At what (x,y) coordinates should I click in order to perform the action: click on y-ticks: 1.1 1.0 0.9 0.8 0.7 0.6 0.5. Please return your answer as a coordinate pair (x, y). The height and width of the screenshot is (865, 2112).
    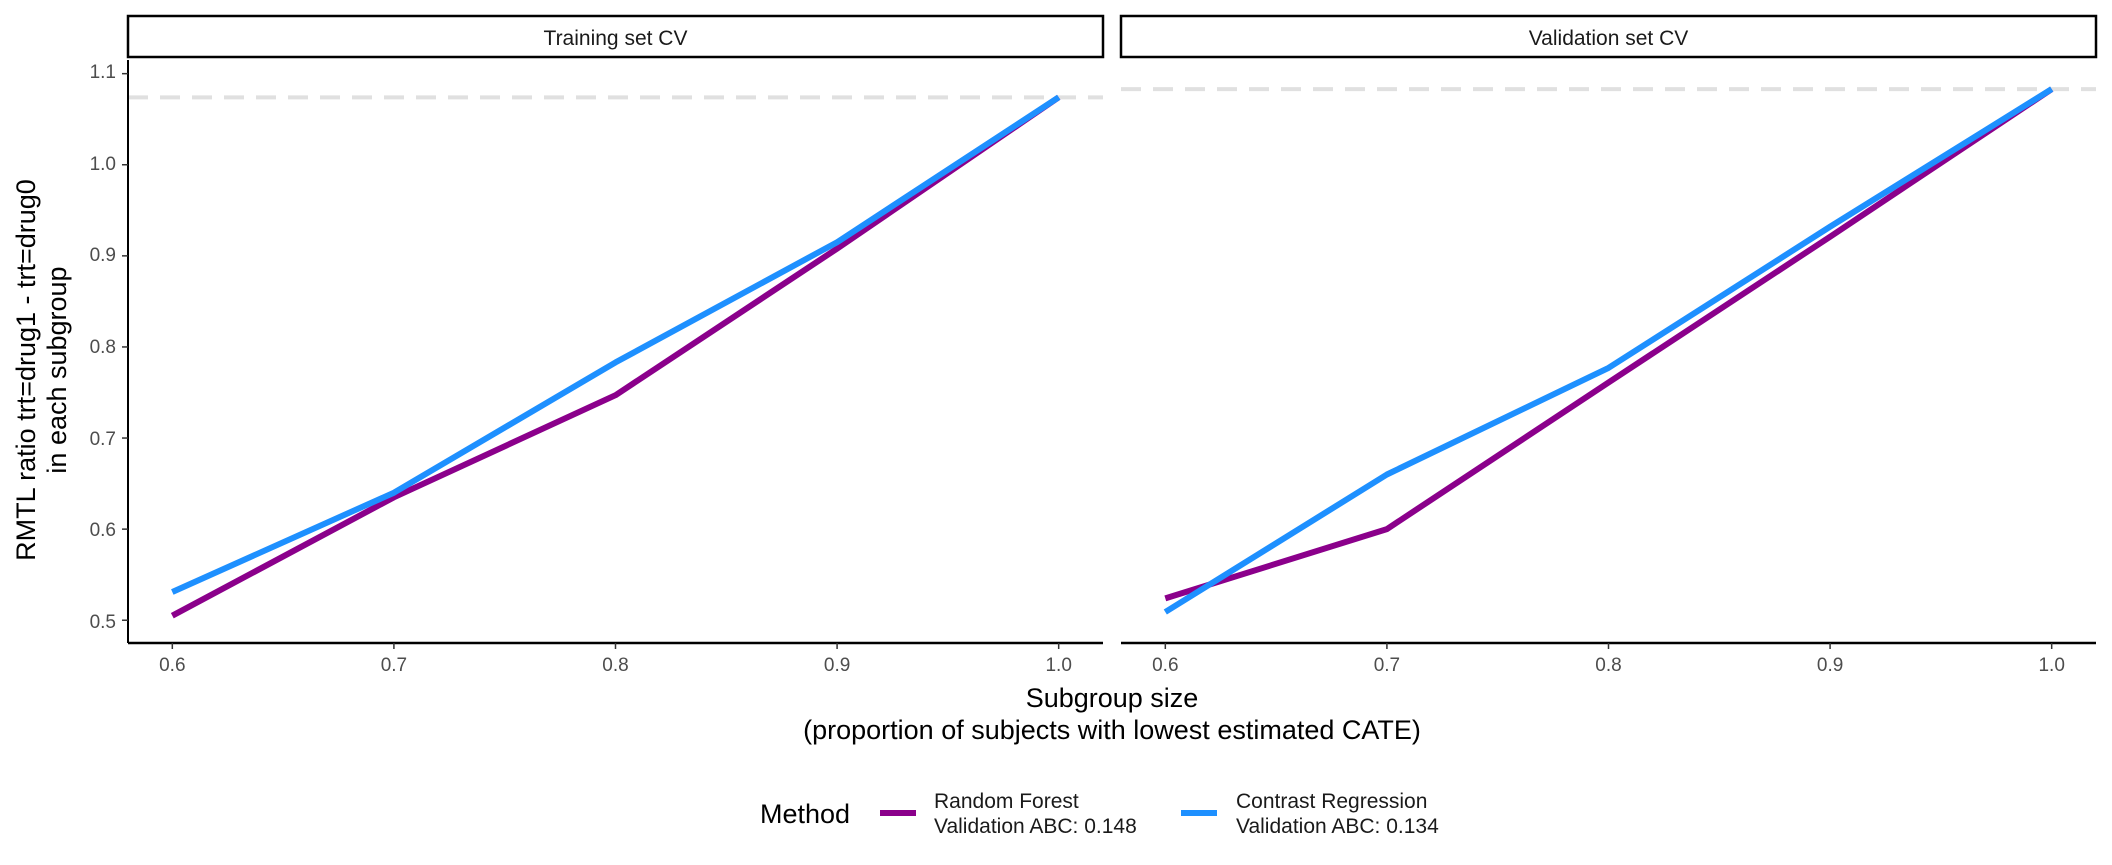
    Looking at the image, I should click on (109, 347).